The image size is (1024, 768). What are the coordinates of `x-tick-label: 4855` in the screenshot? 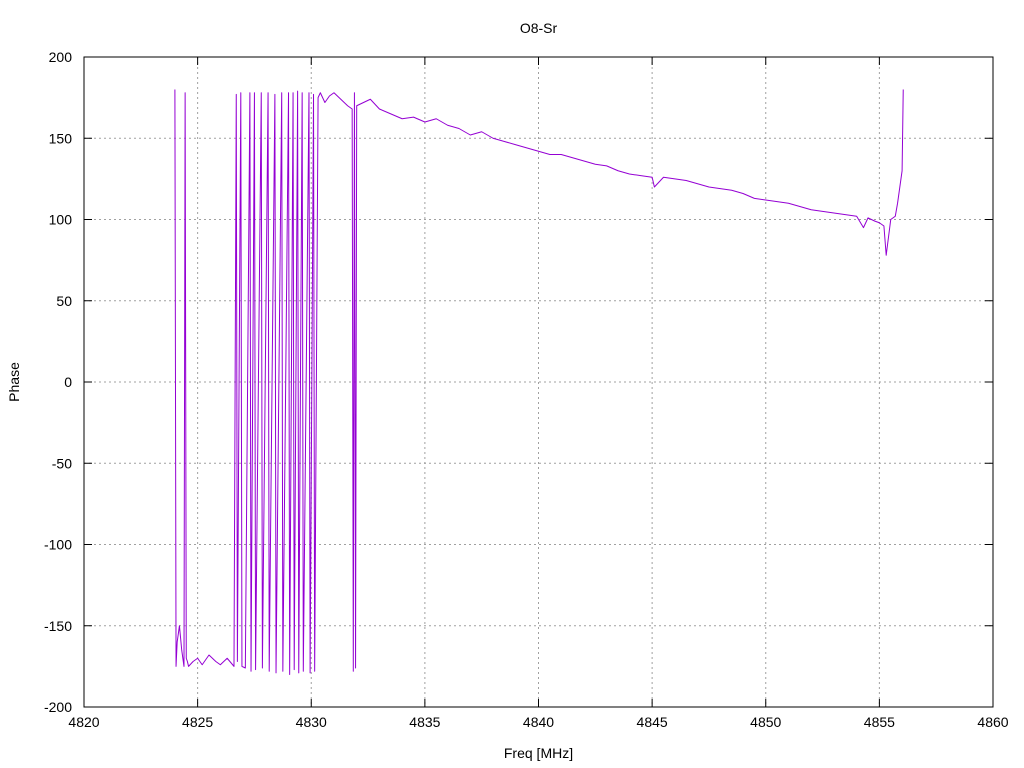 It's located at (879, 722).